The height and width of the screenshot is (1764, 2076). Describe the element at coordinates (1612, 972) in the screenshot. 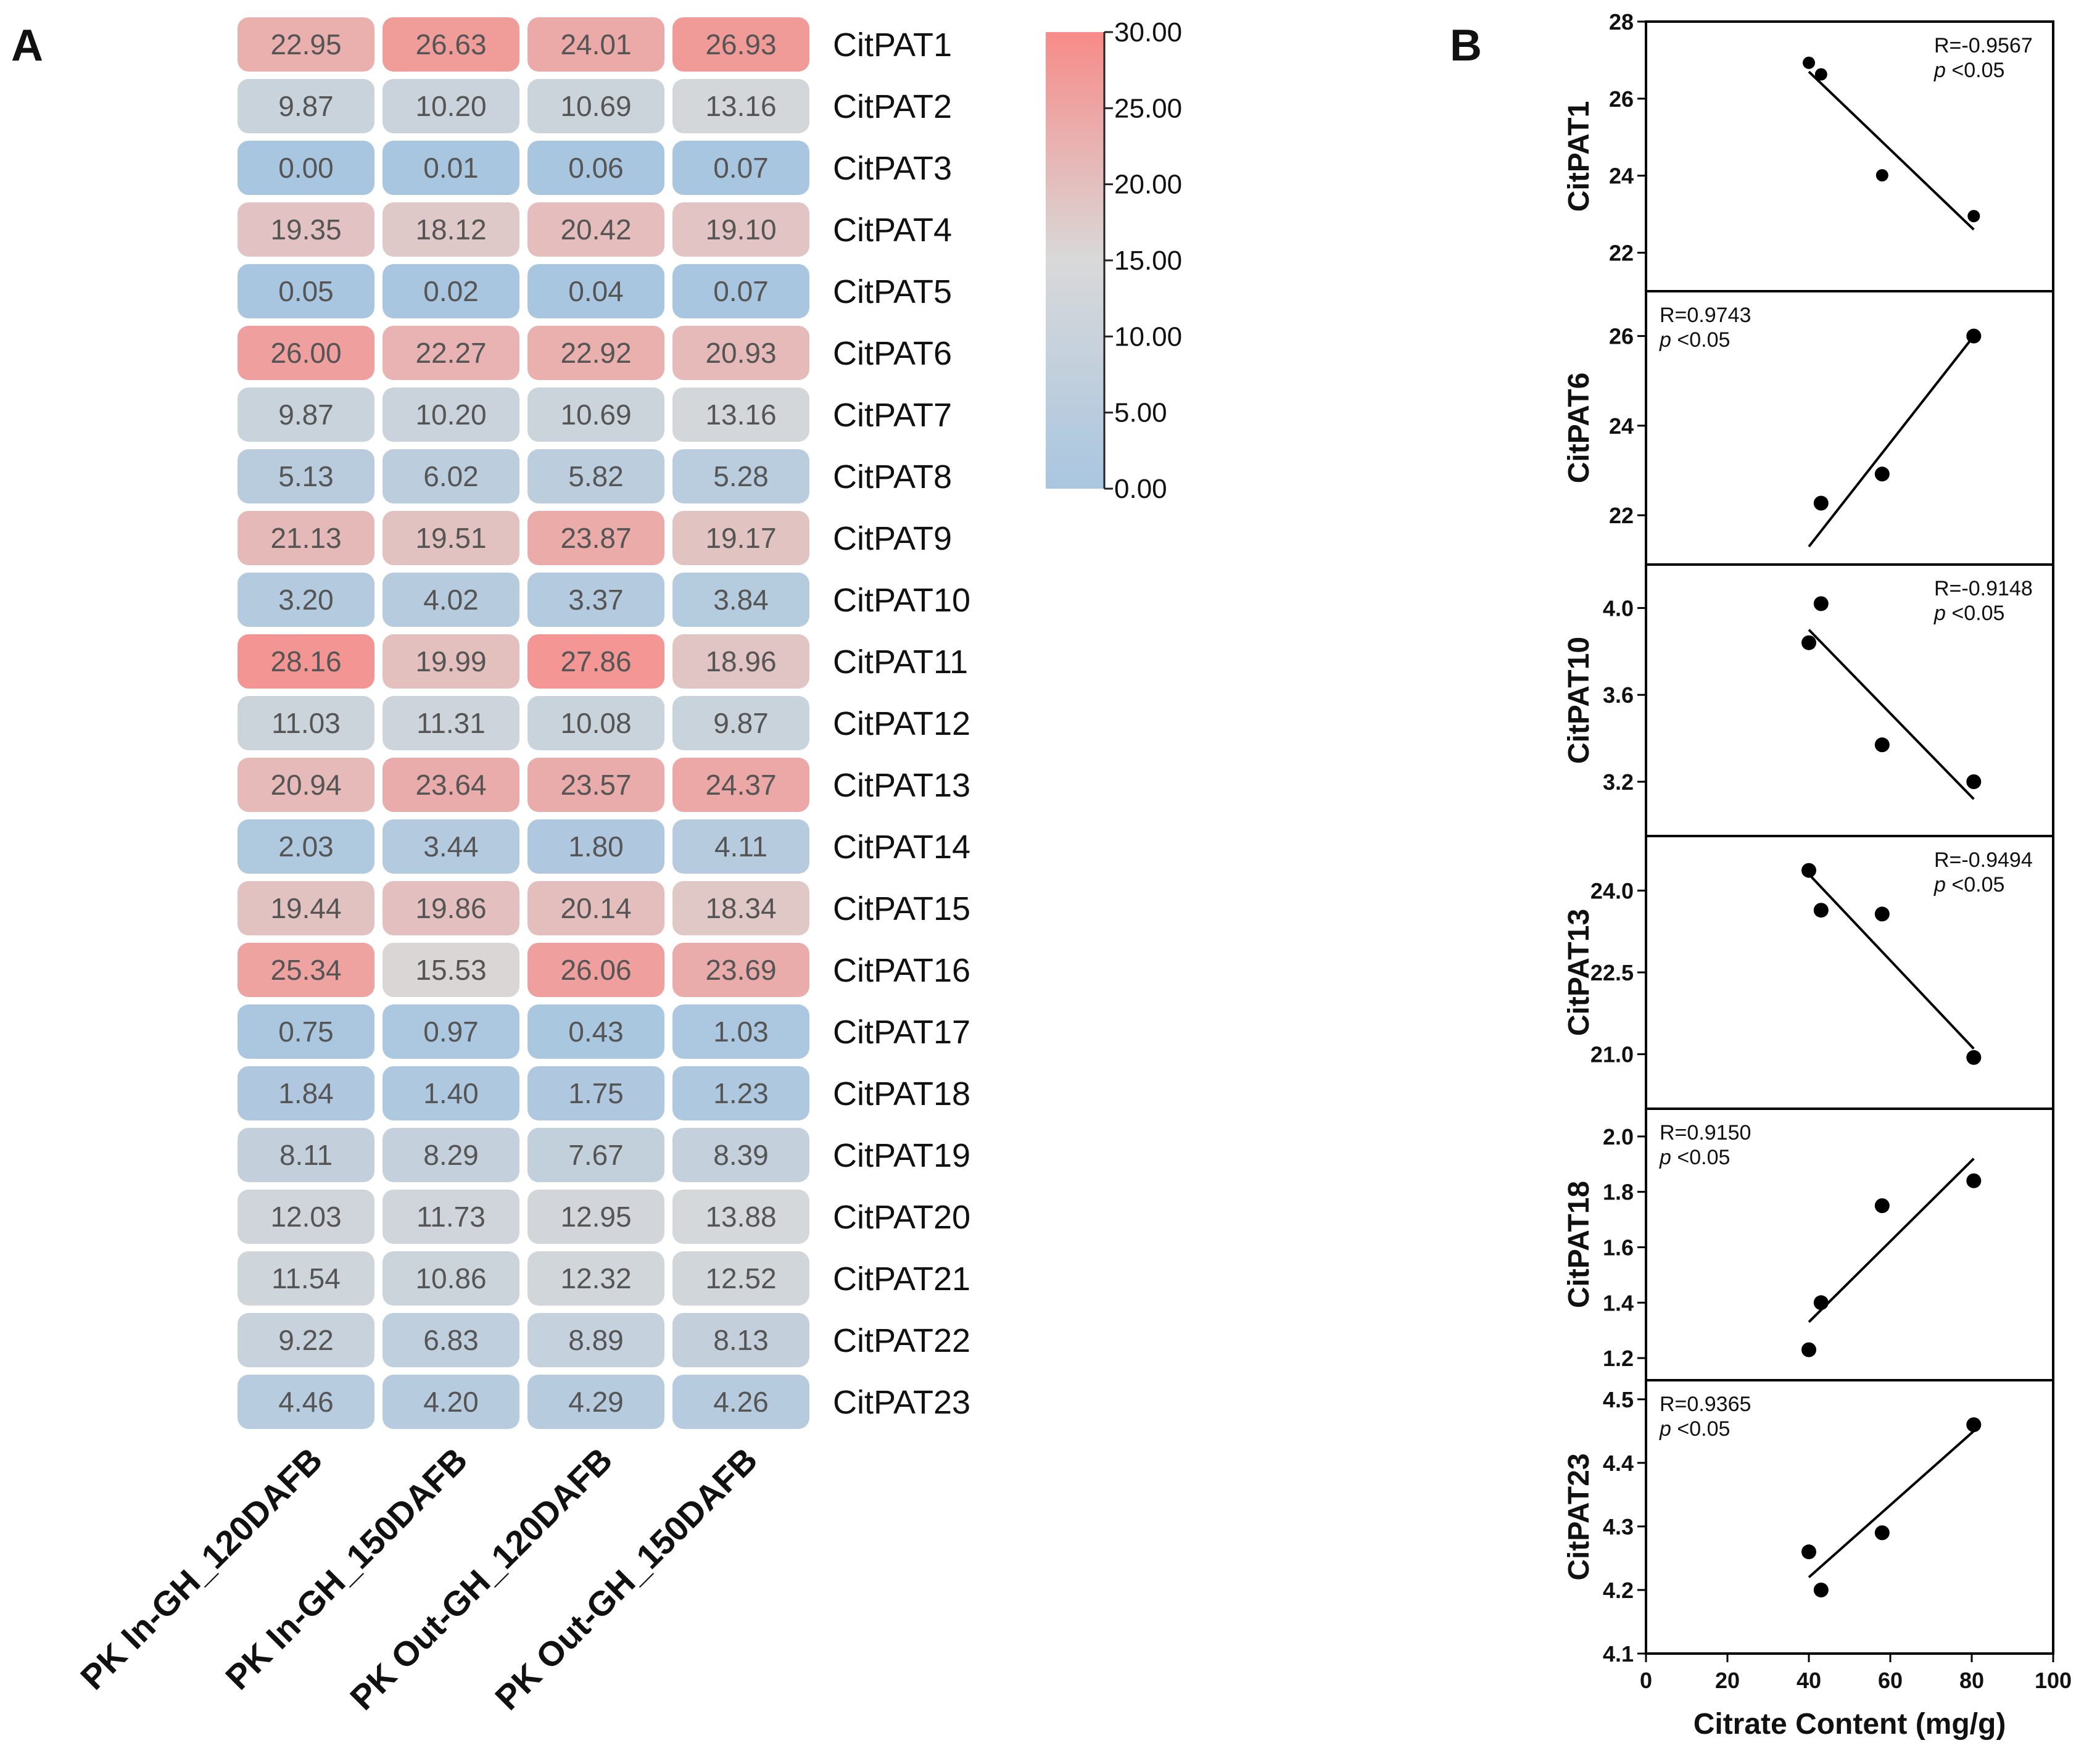

I see `y-tick-label: 22.5` at that location.